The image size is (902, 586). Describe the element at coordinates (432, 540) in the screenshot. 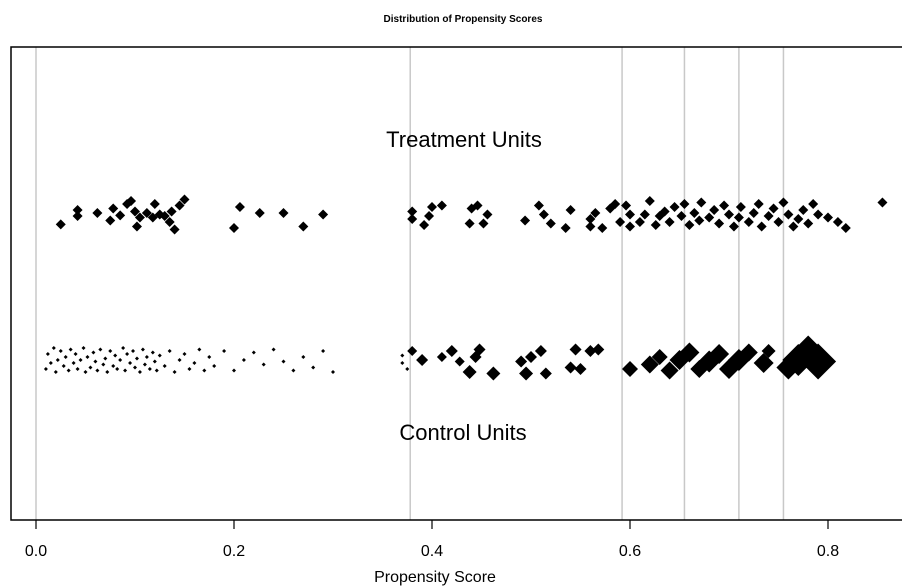

I see `x-axis: 0.0 0.2 0.4 0.6 0.8` at that location.